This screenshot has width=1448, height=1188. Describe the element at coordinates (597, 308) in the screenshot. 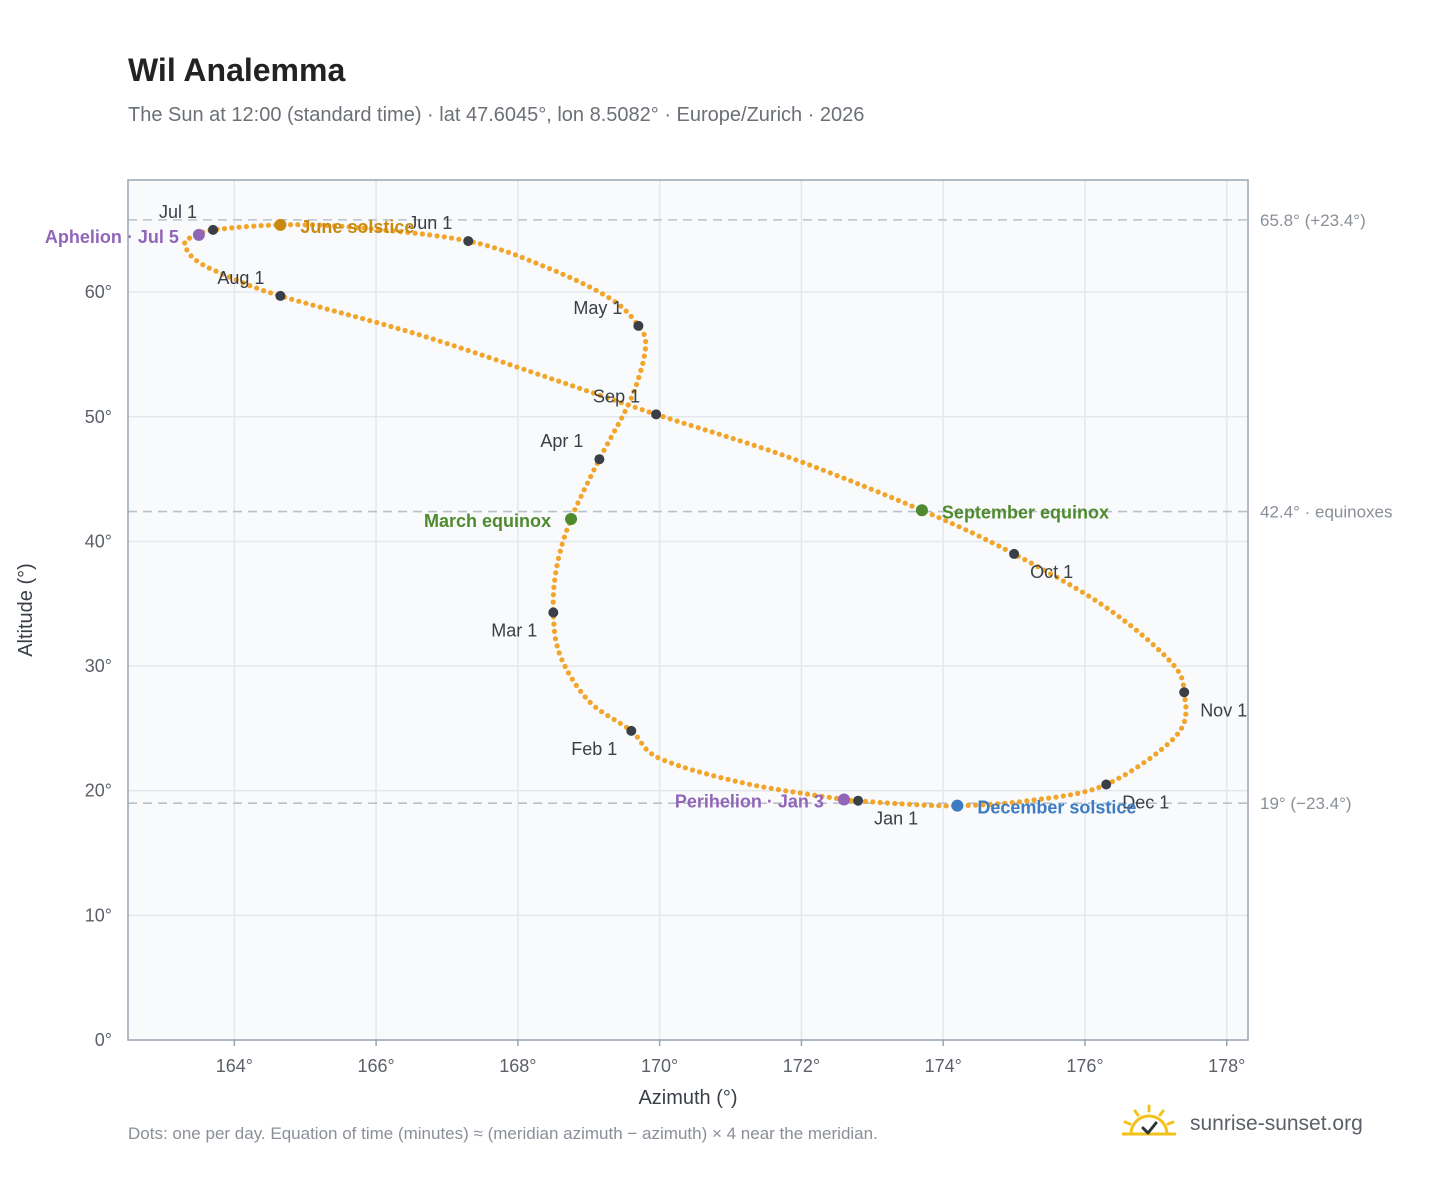

I see `month-label: May 1` at that location.